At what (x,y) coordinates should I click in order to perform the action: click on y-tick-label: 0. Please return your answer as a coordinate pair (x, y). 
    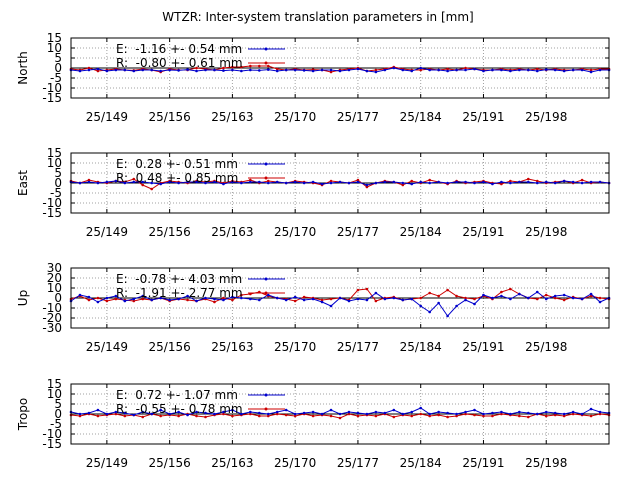
    Looking at the image, I should click on (58, 183).